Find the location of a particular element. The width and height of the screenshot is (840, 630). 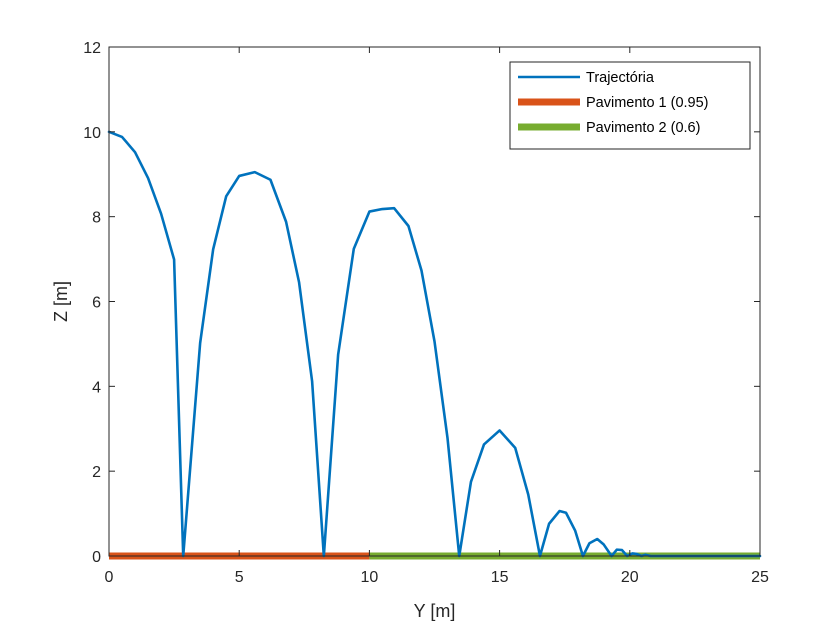

x-tick-label: 15 is located at coordinates (500, 577).